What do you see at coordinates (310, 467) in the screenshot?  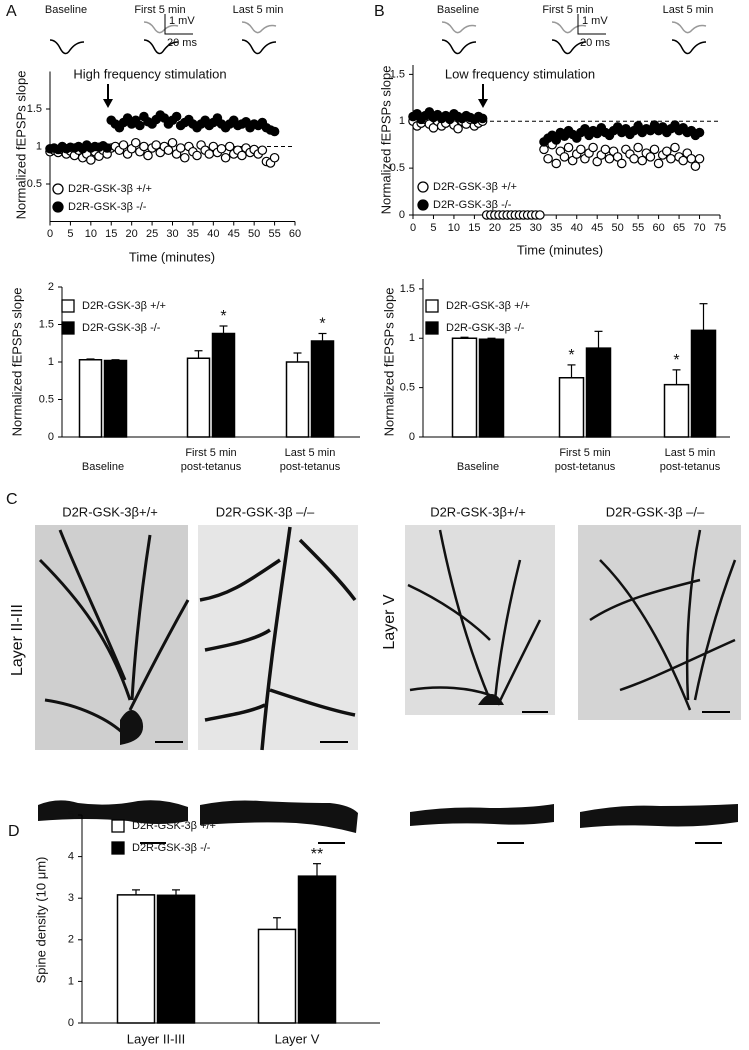 I see `x-tick-label: post-tetanus` at bounding box center [310, 467].